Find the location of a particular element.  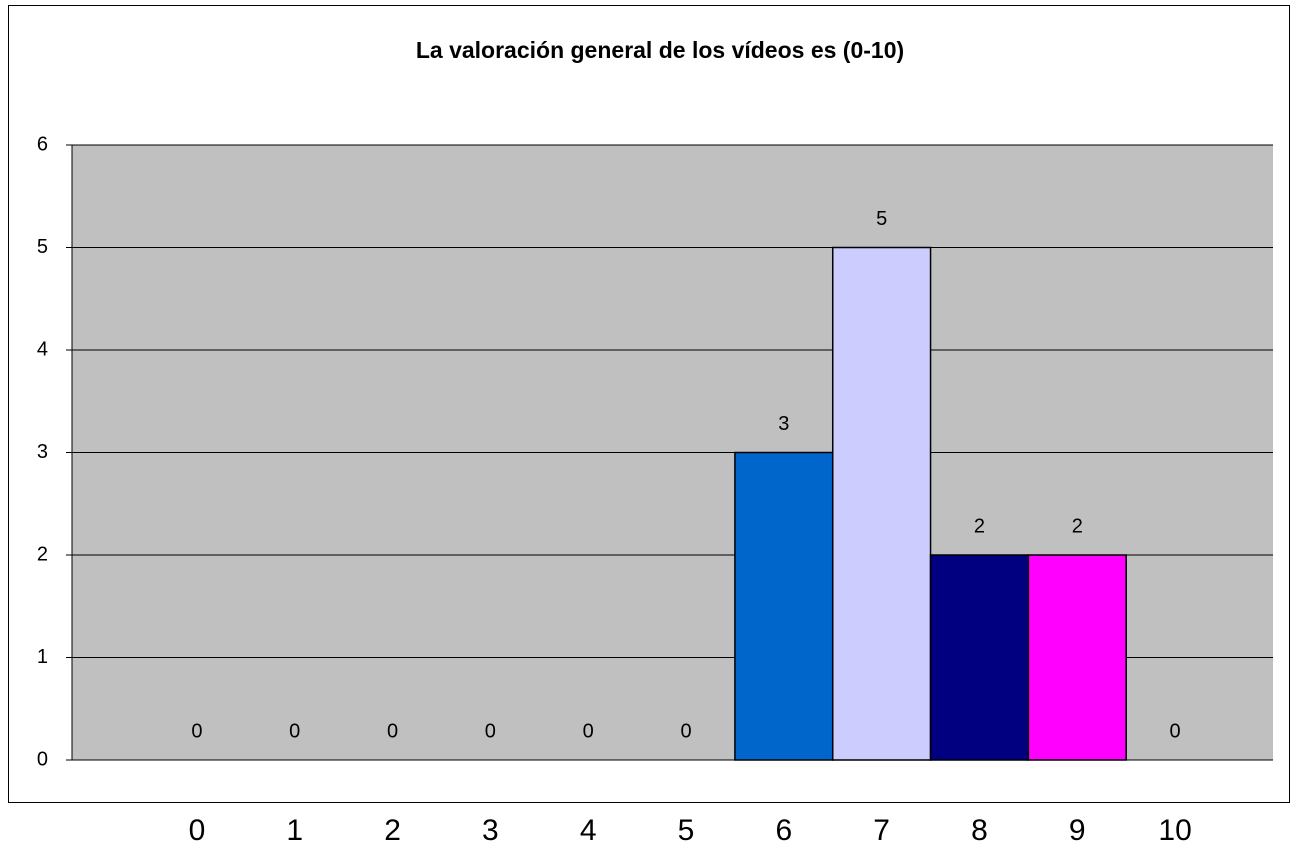

x-tick-label: 9 is located at coordinates (1077, 830).